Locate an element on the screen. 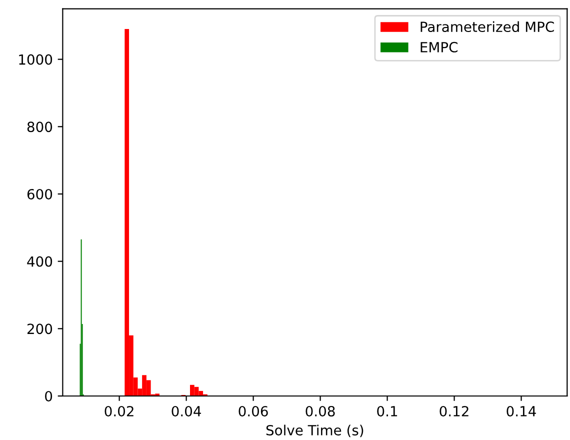 This screenshot has height=440, width=570. x-tick-label: 0.14 is located at coordinates (521, 411).